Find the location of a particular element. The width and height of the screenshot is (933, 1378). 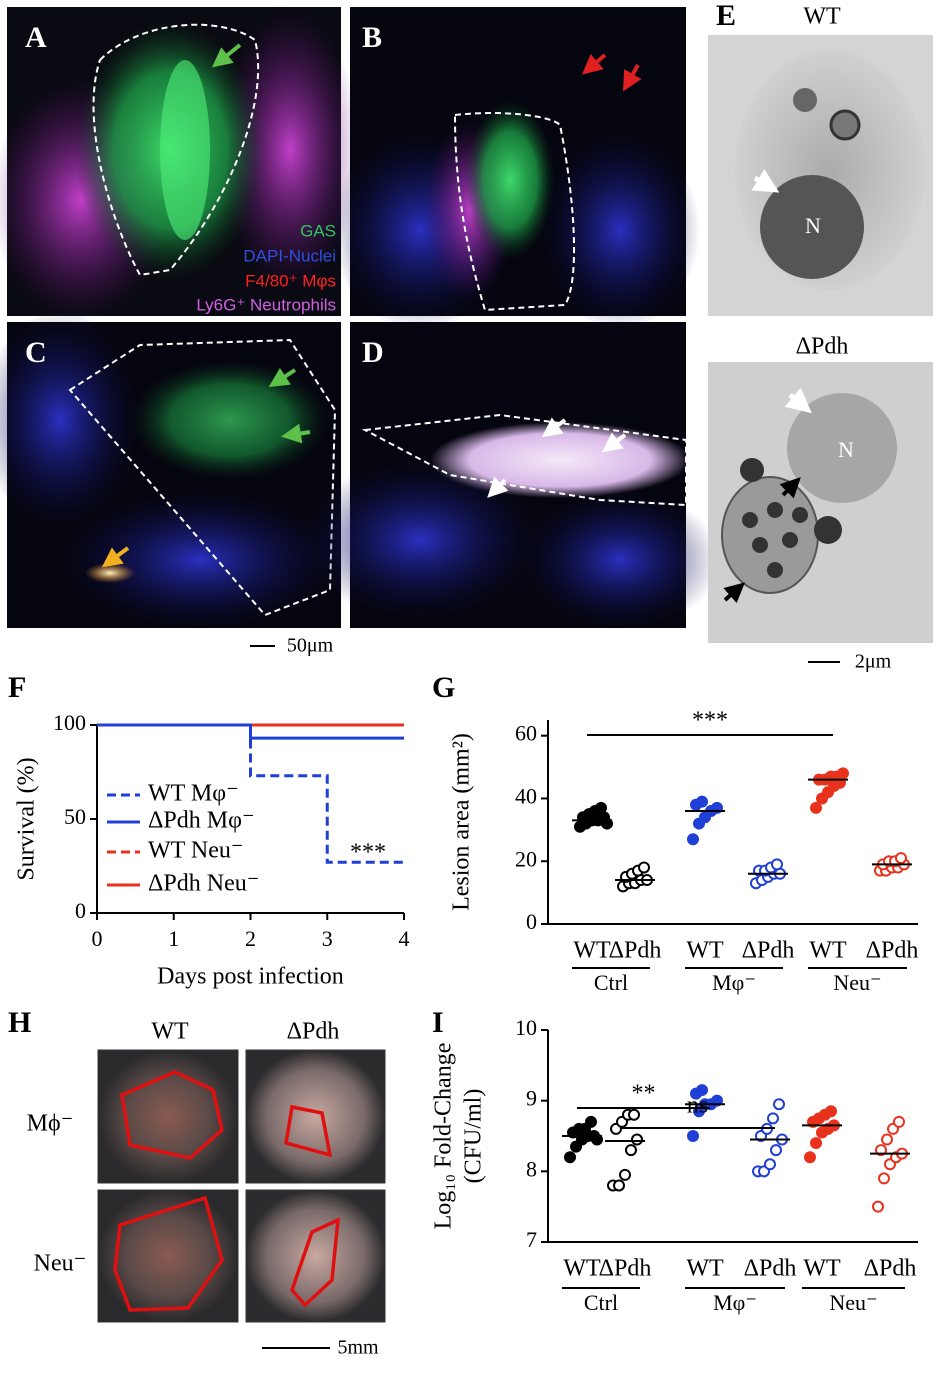

y-tick-label: 50 is located at coordinates (75, 816).